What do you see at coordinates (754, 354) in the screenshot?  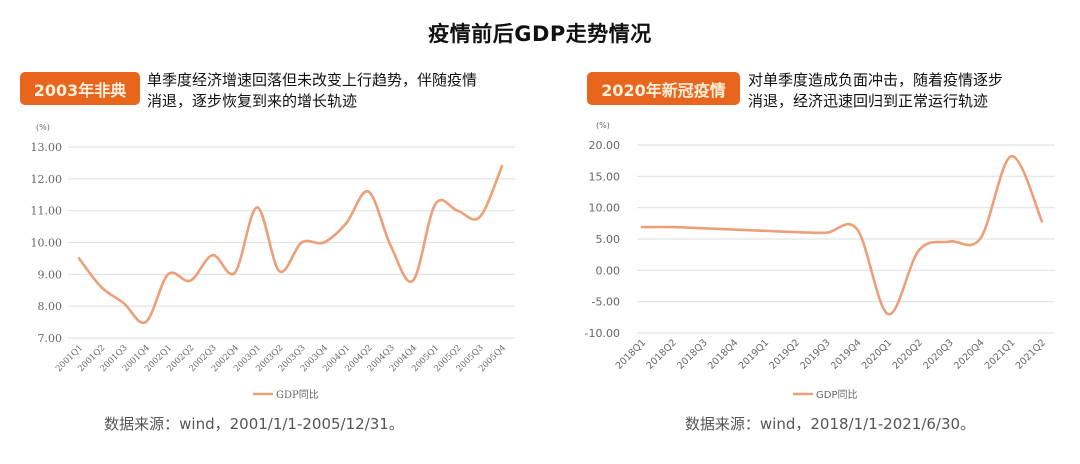 I see `x-tick-label: 2019Q1` at bounding box center [754, 354].